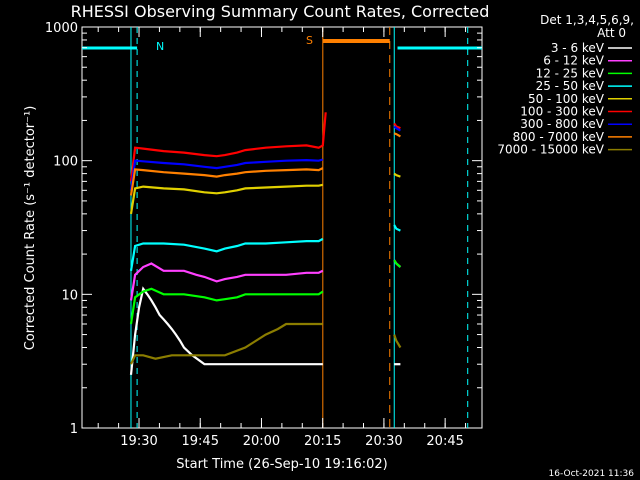  I want to click on legend-label: 50 - 100 keV, so click(566, 99).